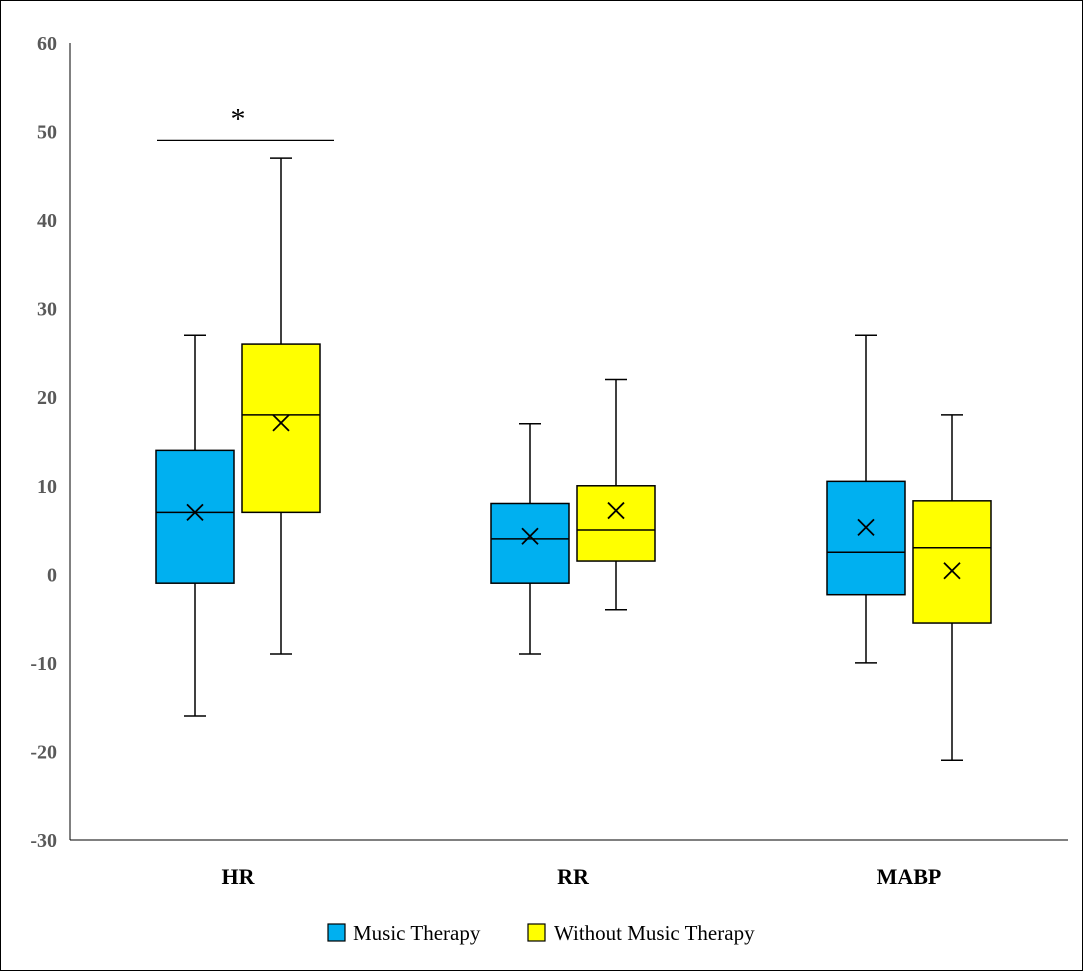 The height and width of the screenshot is (971, 1083). What do you see at coordinates (47, 221) in the screenshot?
I see `y-tick-label: 40` at bounding box center [47, 221].